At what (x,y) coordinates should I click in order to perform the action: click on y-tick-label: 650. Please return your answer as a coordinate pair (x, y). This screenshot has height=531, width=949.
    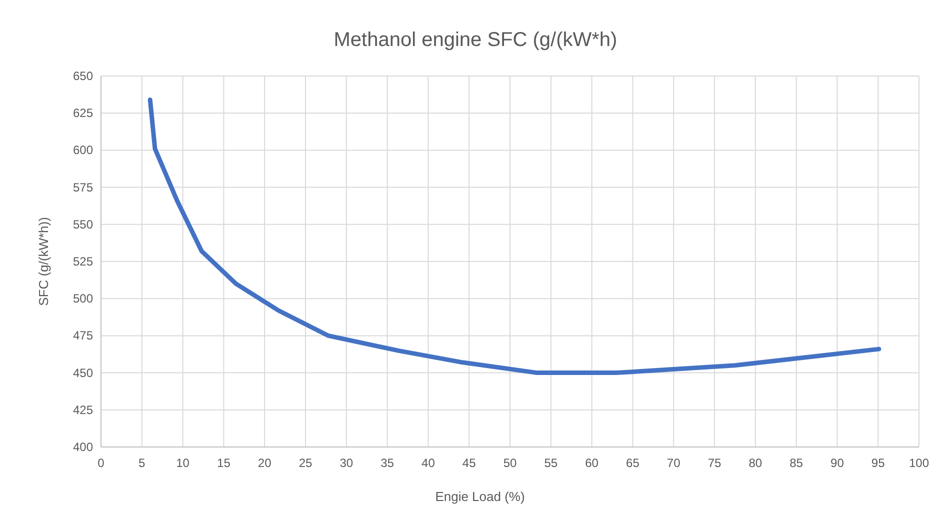
    Looking at the image, I should click on (83, 76).